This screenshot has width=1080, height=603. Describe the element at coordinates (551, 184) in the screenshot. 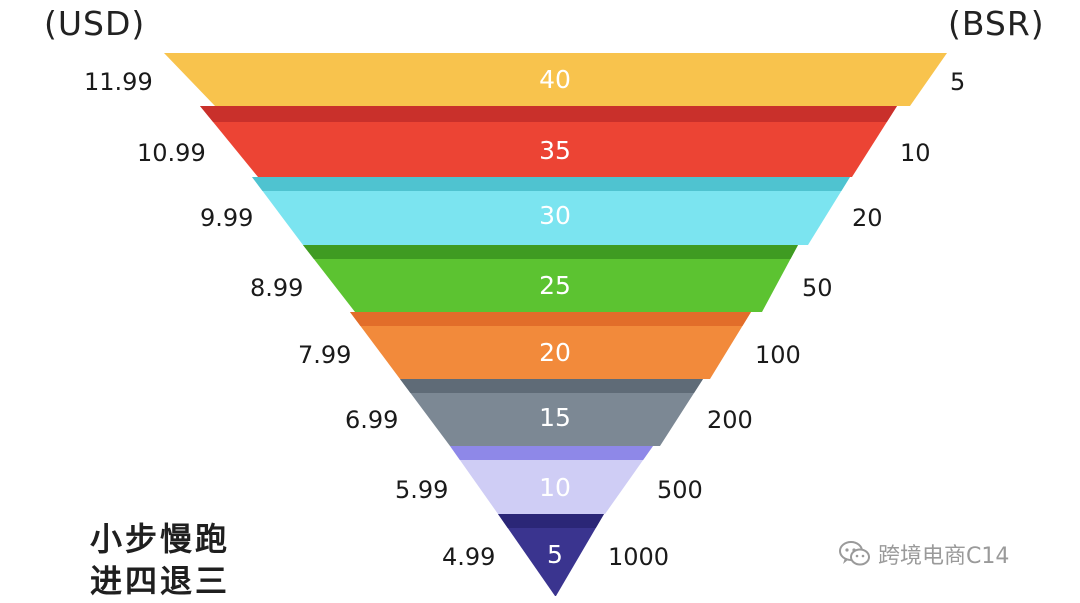

I see `funnel-tier-3-top-band` at that location.